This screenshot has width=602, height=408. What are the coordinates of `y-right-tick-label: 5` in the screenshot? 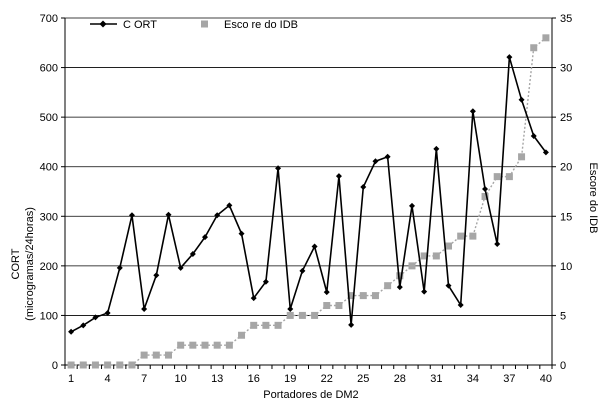 It's located at (563, 316).